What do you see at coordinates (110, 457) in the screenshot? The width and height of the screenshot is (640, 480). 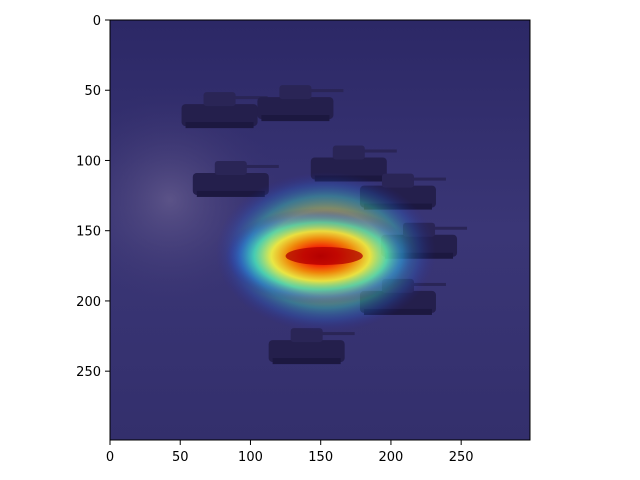 I see `x-tick-label: 0` at bounding box center [110, 457].